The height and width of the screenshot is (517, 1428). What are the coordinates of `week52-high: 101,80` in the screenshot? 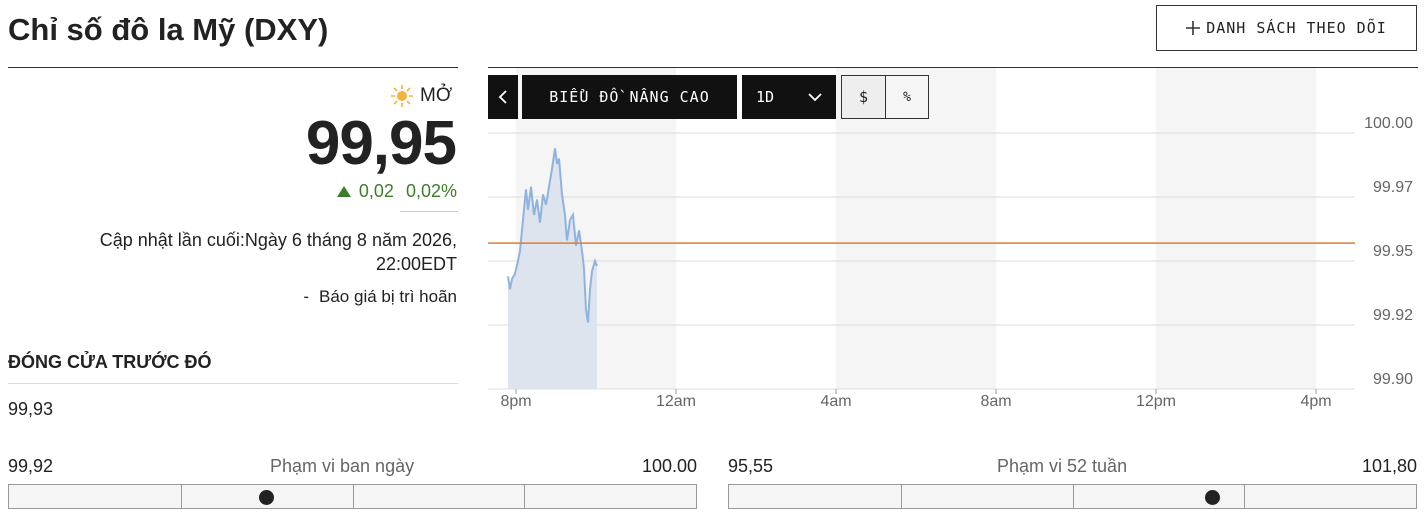 It's located at (1389, 466).